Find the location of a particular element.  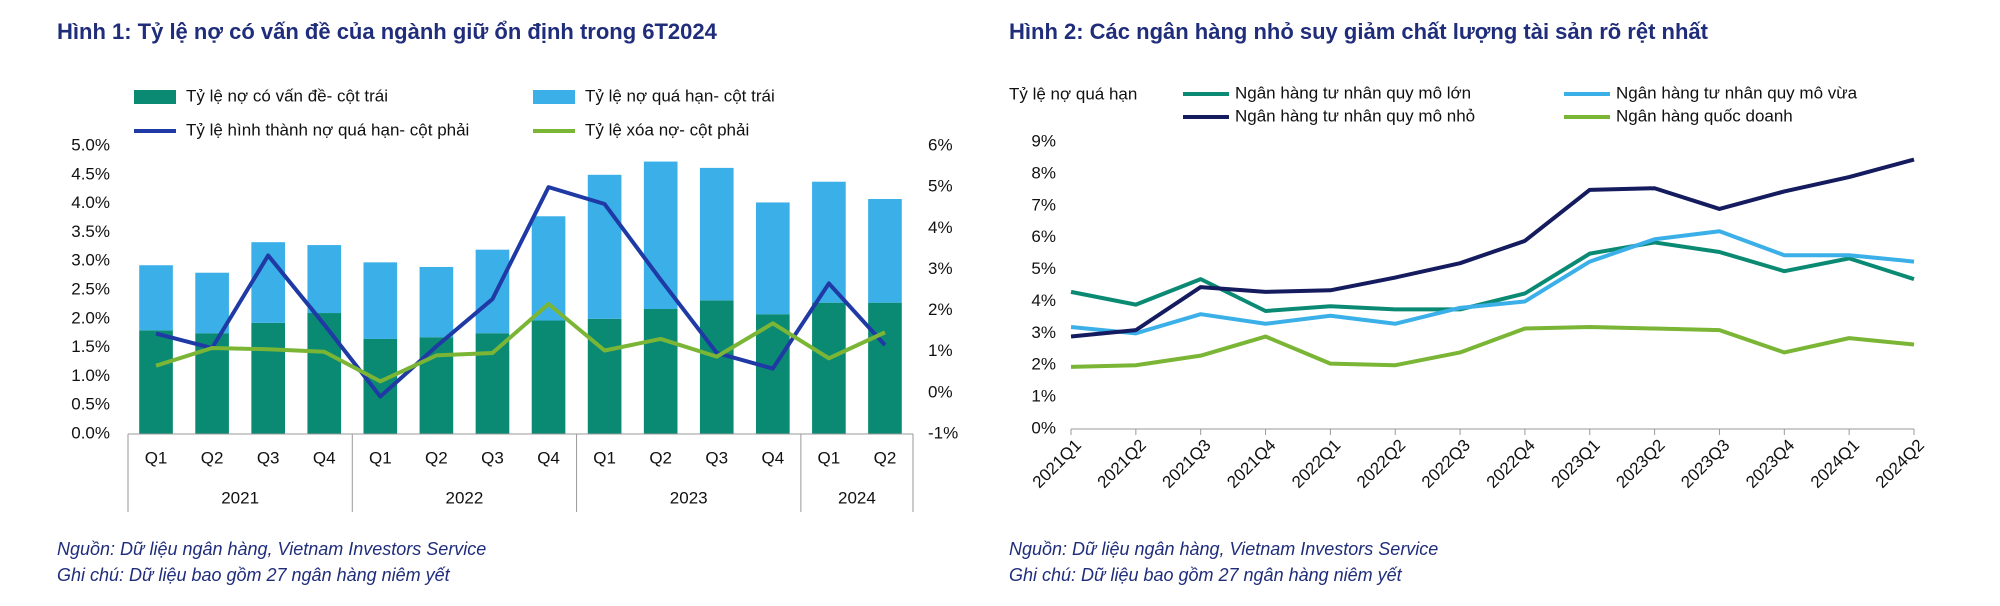

y2-tick-label: 0% is located at coordinates (940, 391).